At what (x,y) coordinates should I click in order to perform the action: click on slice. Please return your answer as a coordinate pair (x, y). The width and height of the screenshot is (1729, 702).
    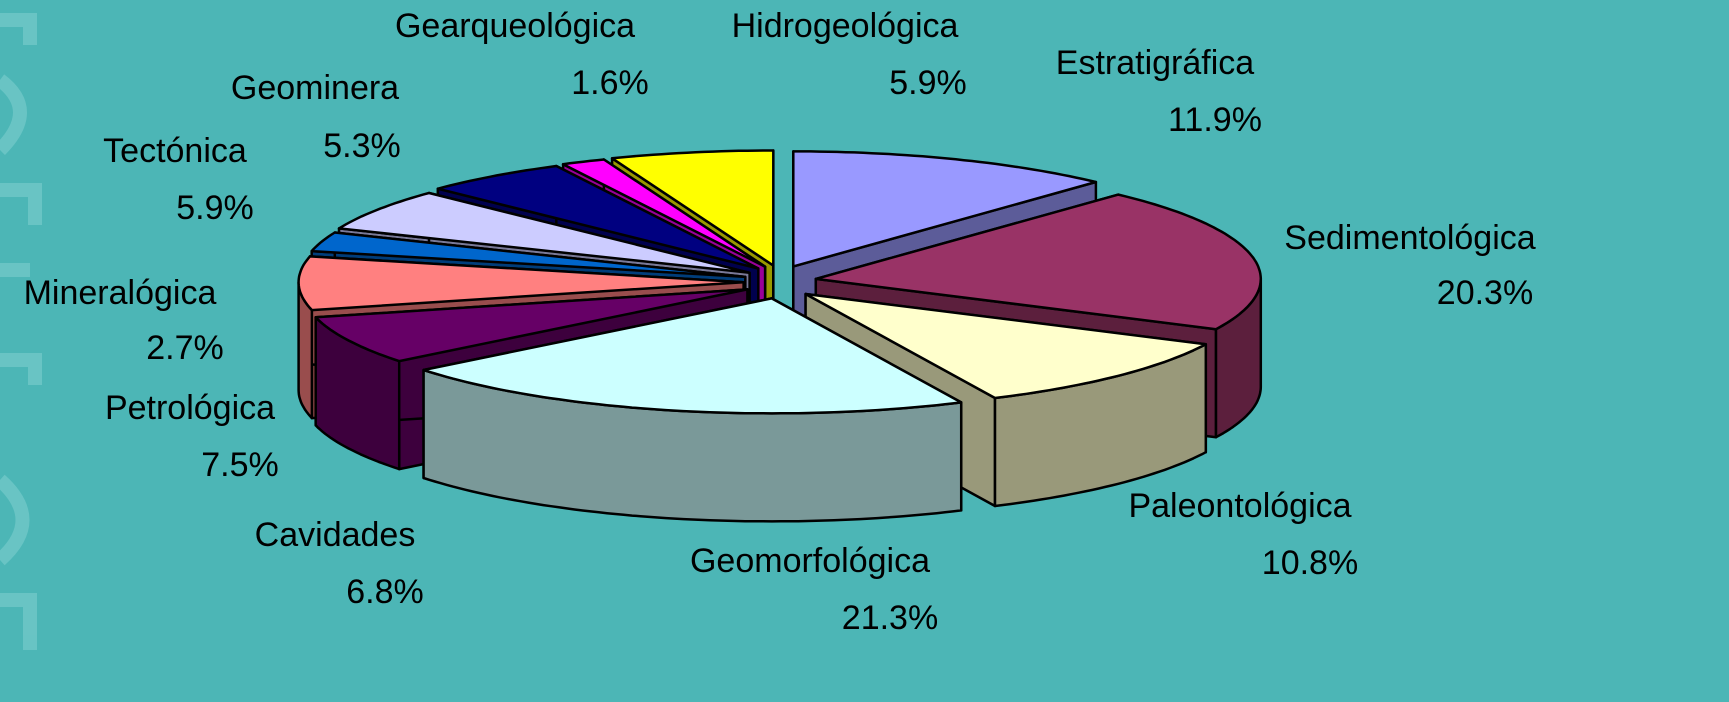
    Looking at the image, I should click on (692, 410).